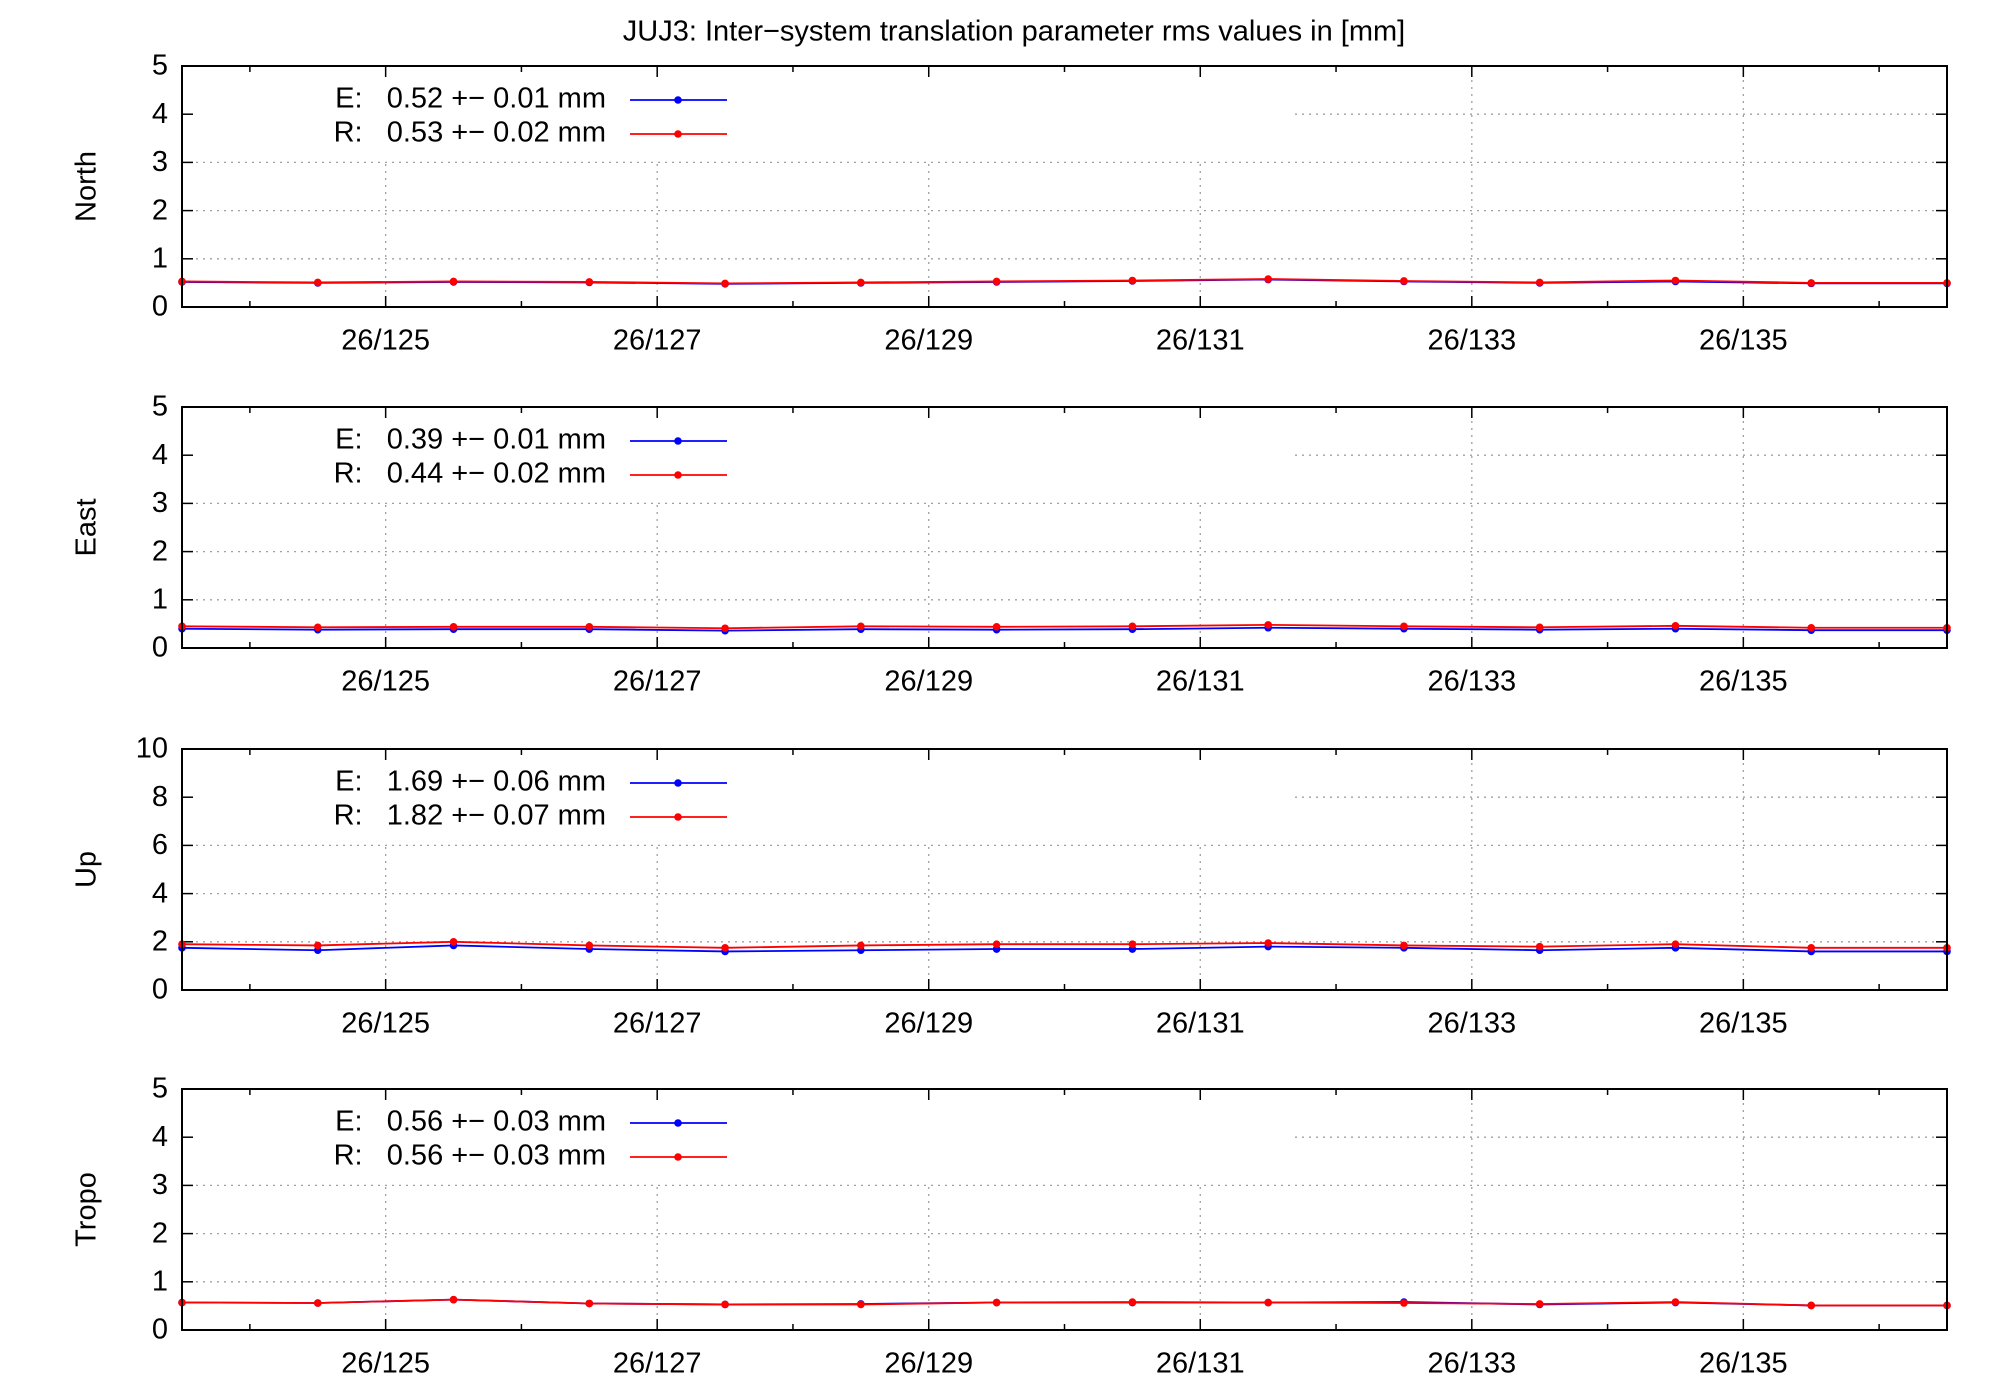  What do you see at coordinates (160, 845) in the screenshot?
I see `y-tick-label: 6` at bounding box center [160, 845].